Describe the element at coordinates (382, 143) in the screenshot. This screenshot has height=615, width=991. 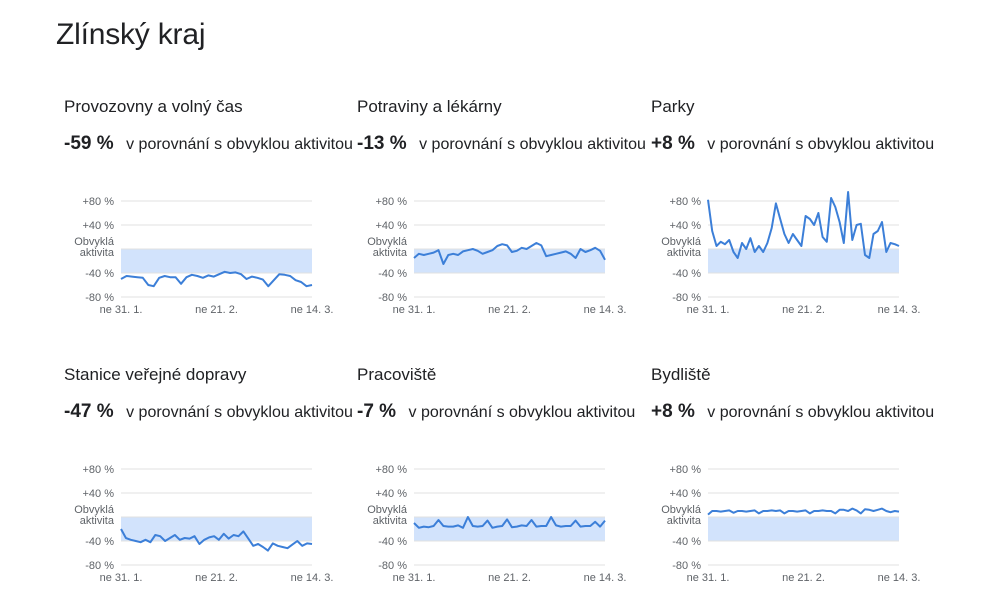
I see `percent-change: -13 %` at that location.